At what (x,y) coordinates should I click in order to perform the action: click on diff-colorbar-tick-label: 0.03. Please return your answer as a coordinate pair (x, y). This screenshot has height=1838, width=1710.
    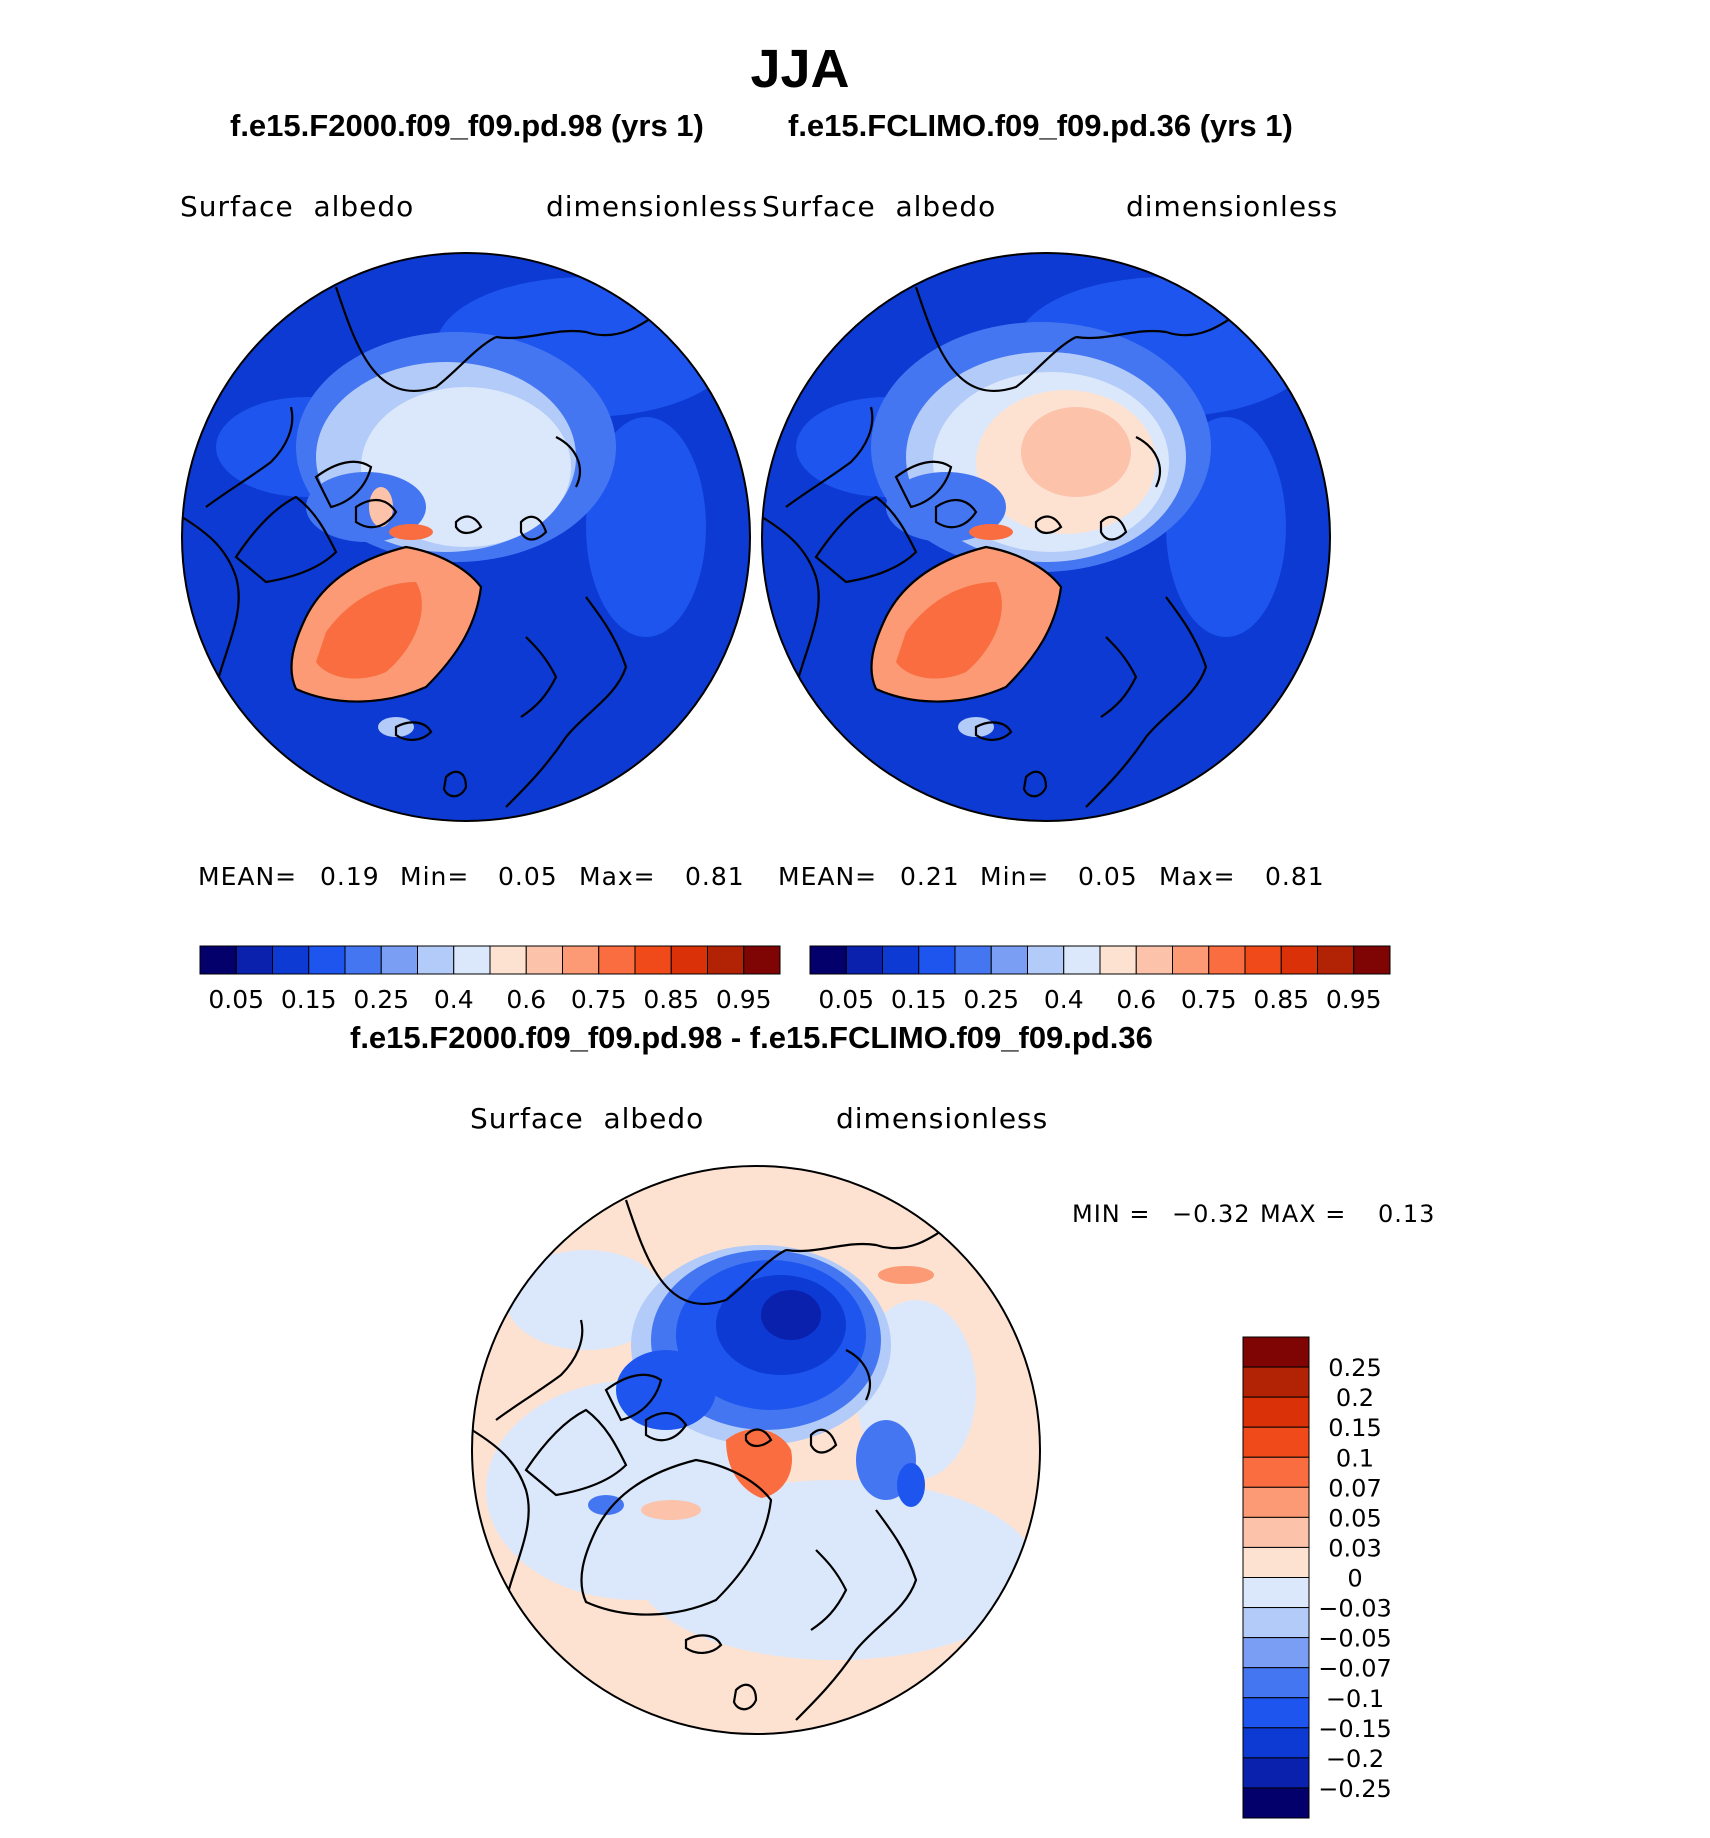
    Looking at the image, I should click on (1354, 1548).